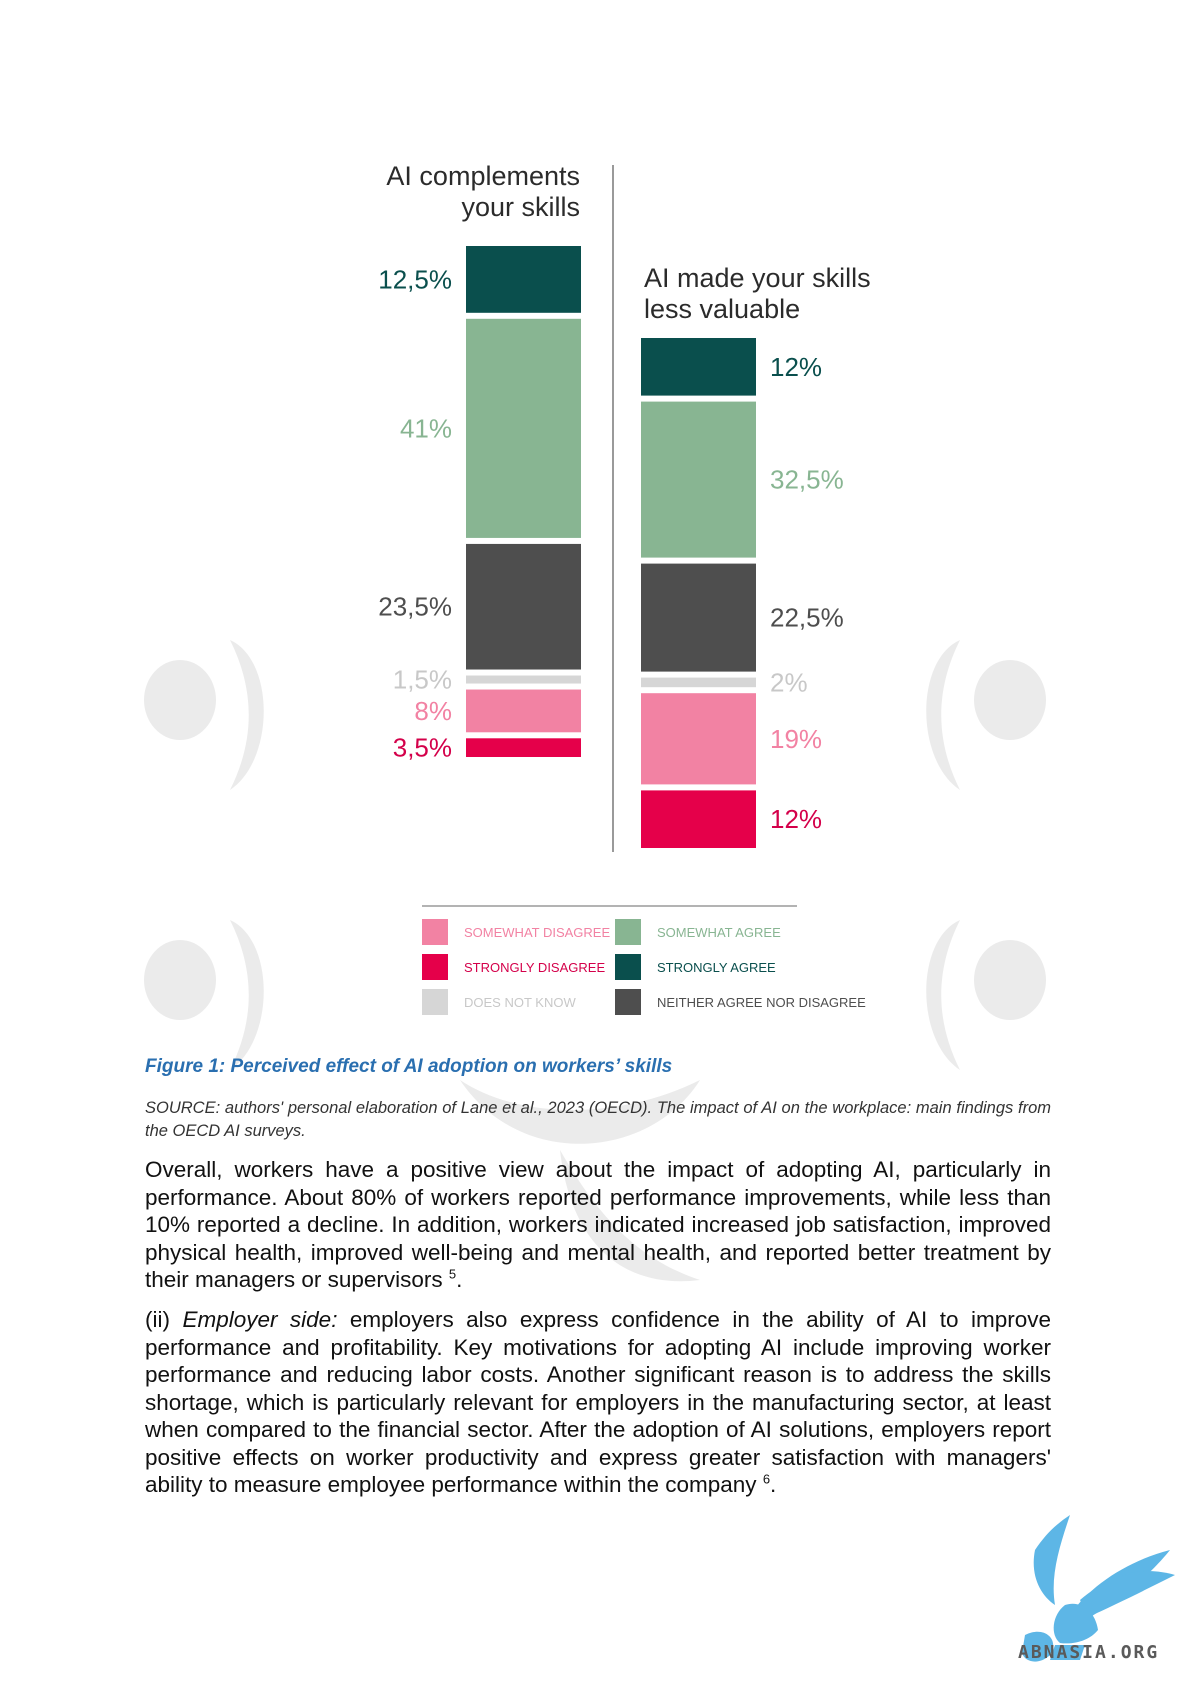  What do you see at coordinates (520, 207) in the screenshot?
I see `bar-1-title-line2: your skills` at bounding box center [520, 207].